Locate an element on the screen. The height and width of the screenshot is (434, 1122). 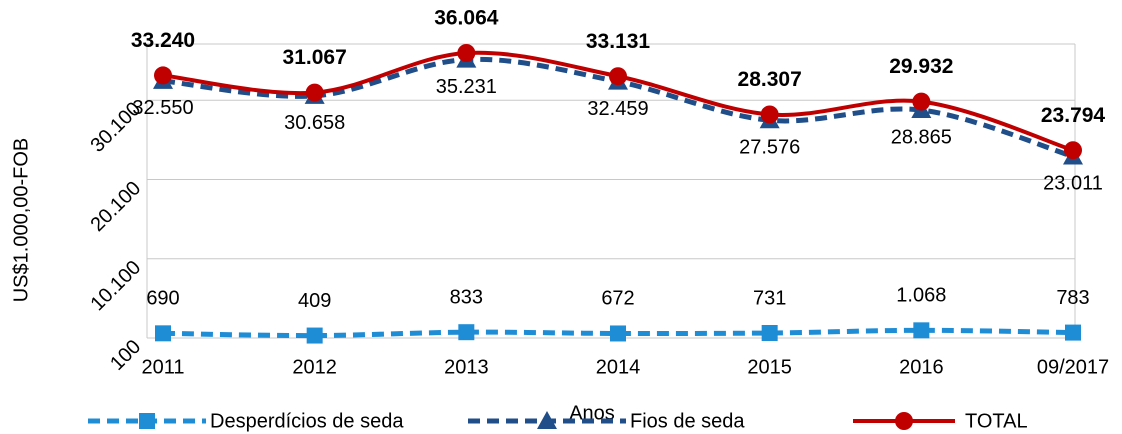
x-tick-label: 2014 is located at coordinates (618, 367).